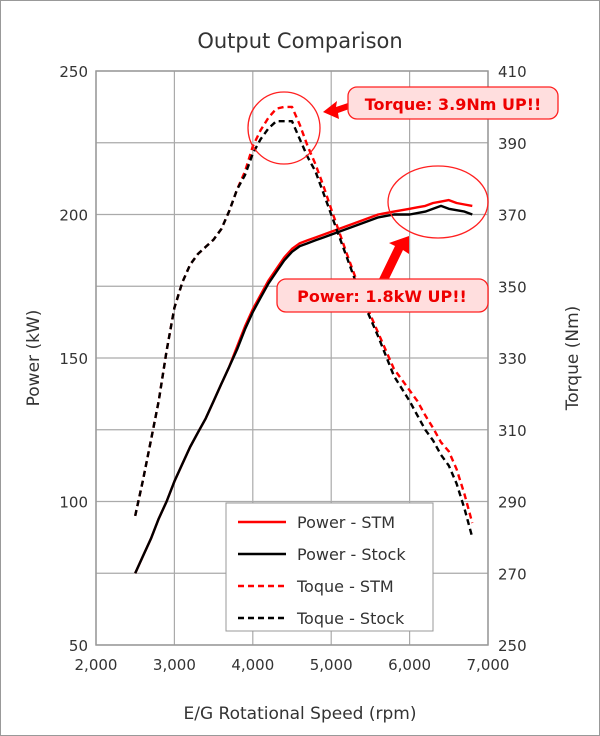 This screenshot has height=736, width=600. Describe the element at coordinates (573, 359) in the screenshot. I see `y2-axis-label: Torque (Nm)` at that location.